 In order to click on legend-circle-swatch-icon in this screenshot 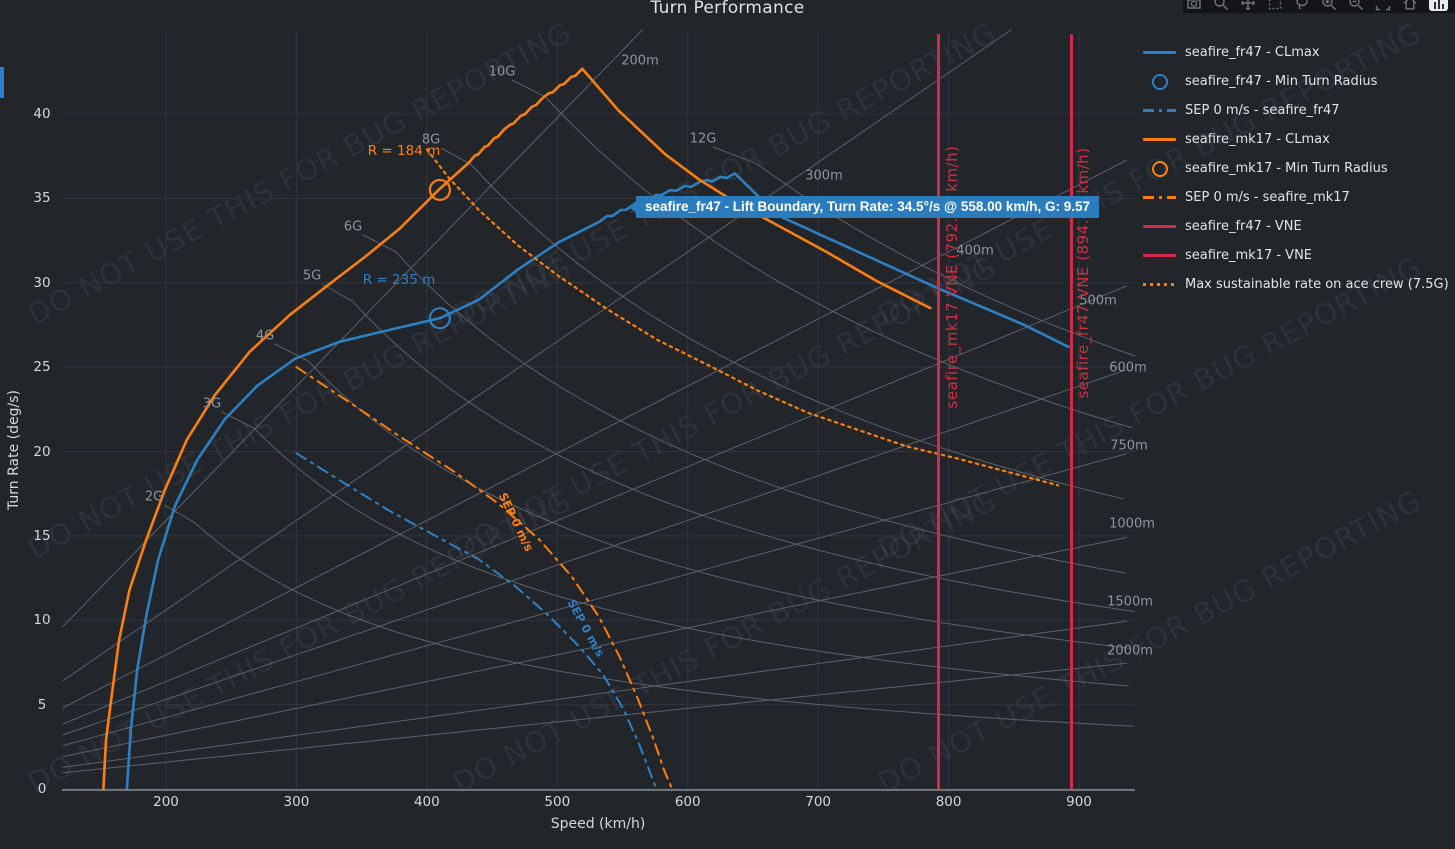, I will do `click(1159, 168)`.